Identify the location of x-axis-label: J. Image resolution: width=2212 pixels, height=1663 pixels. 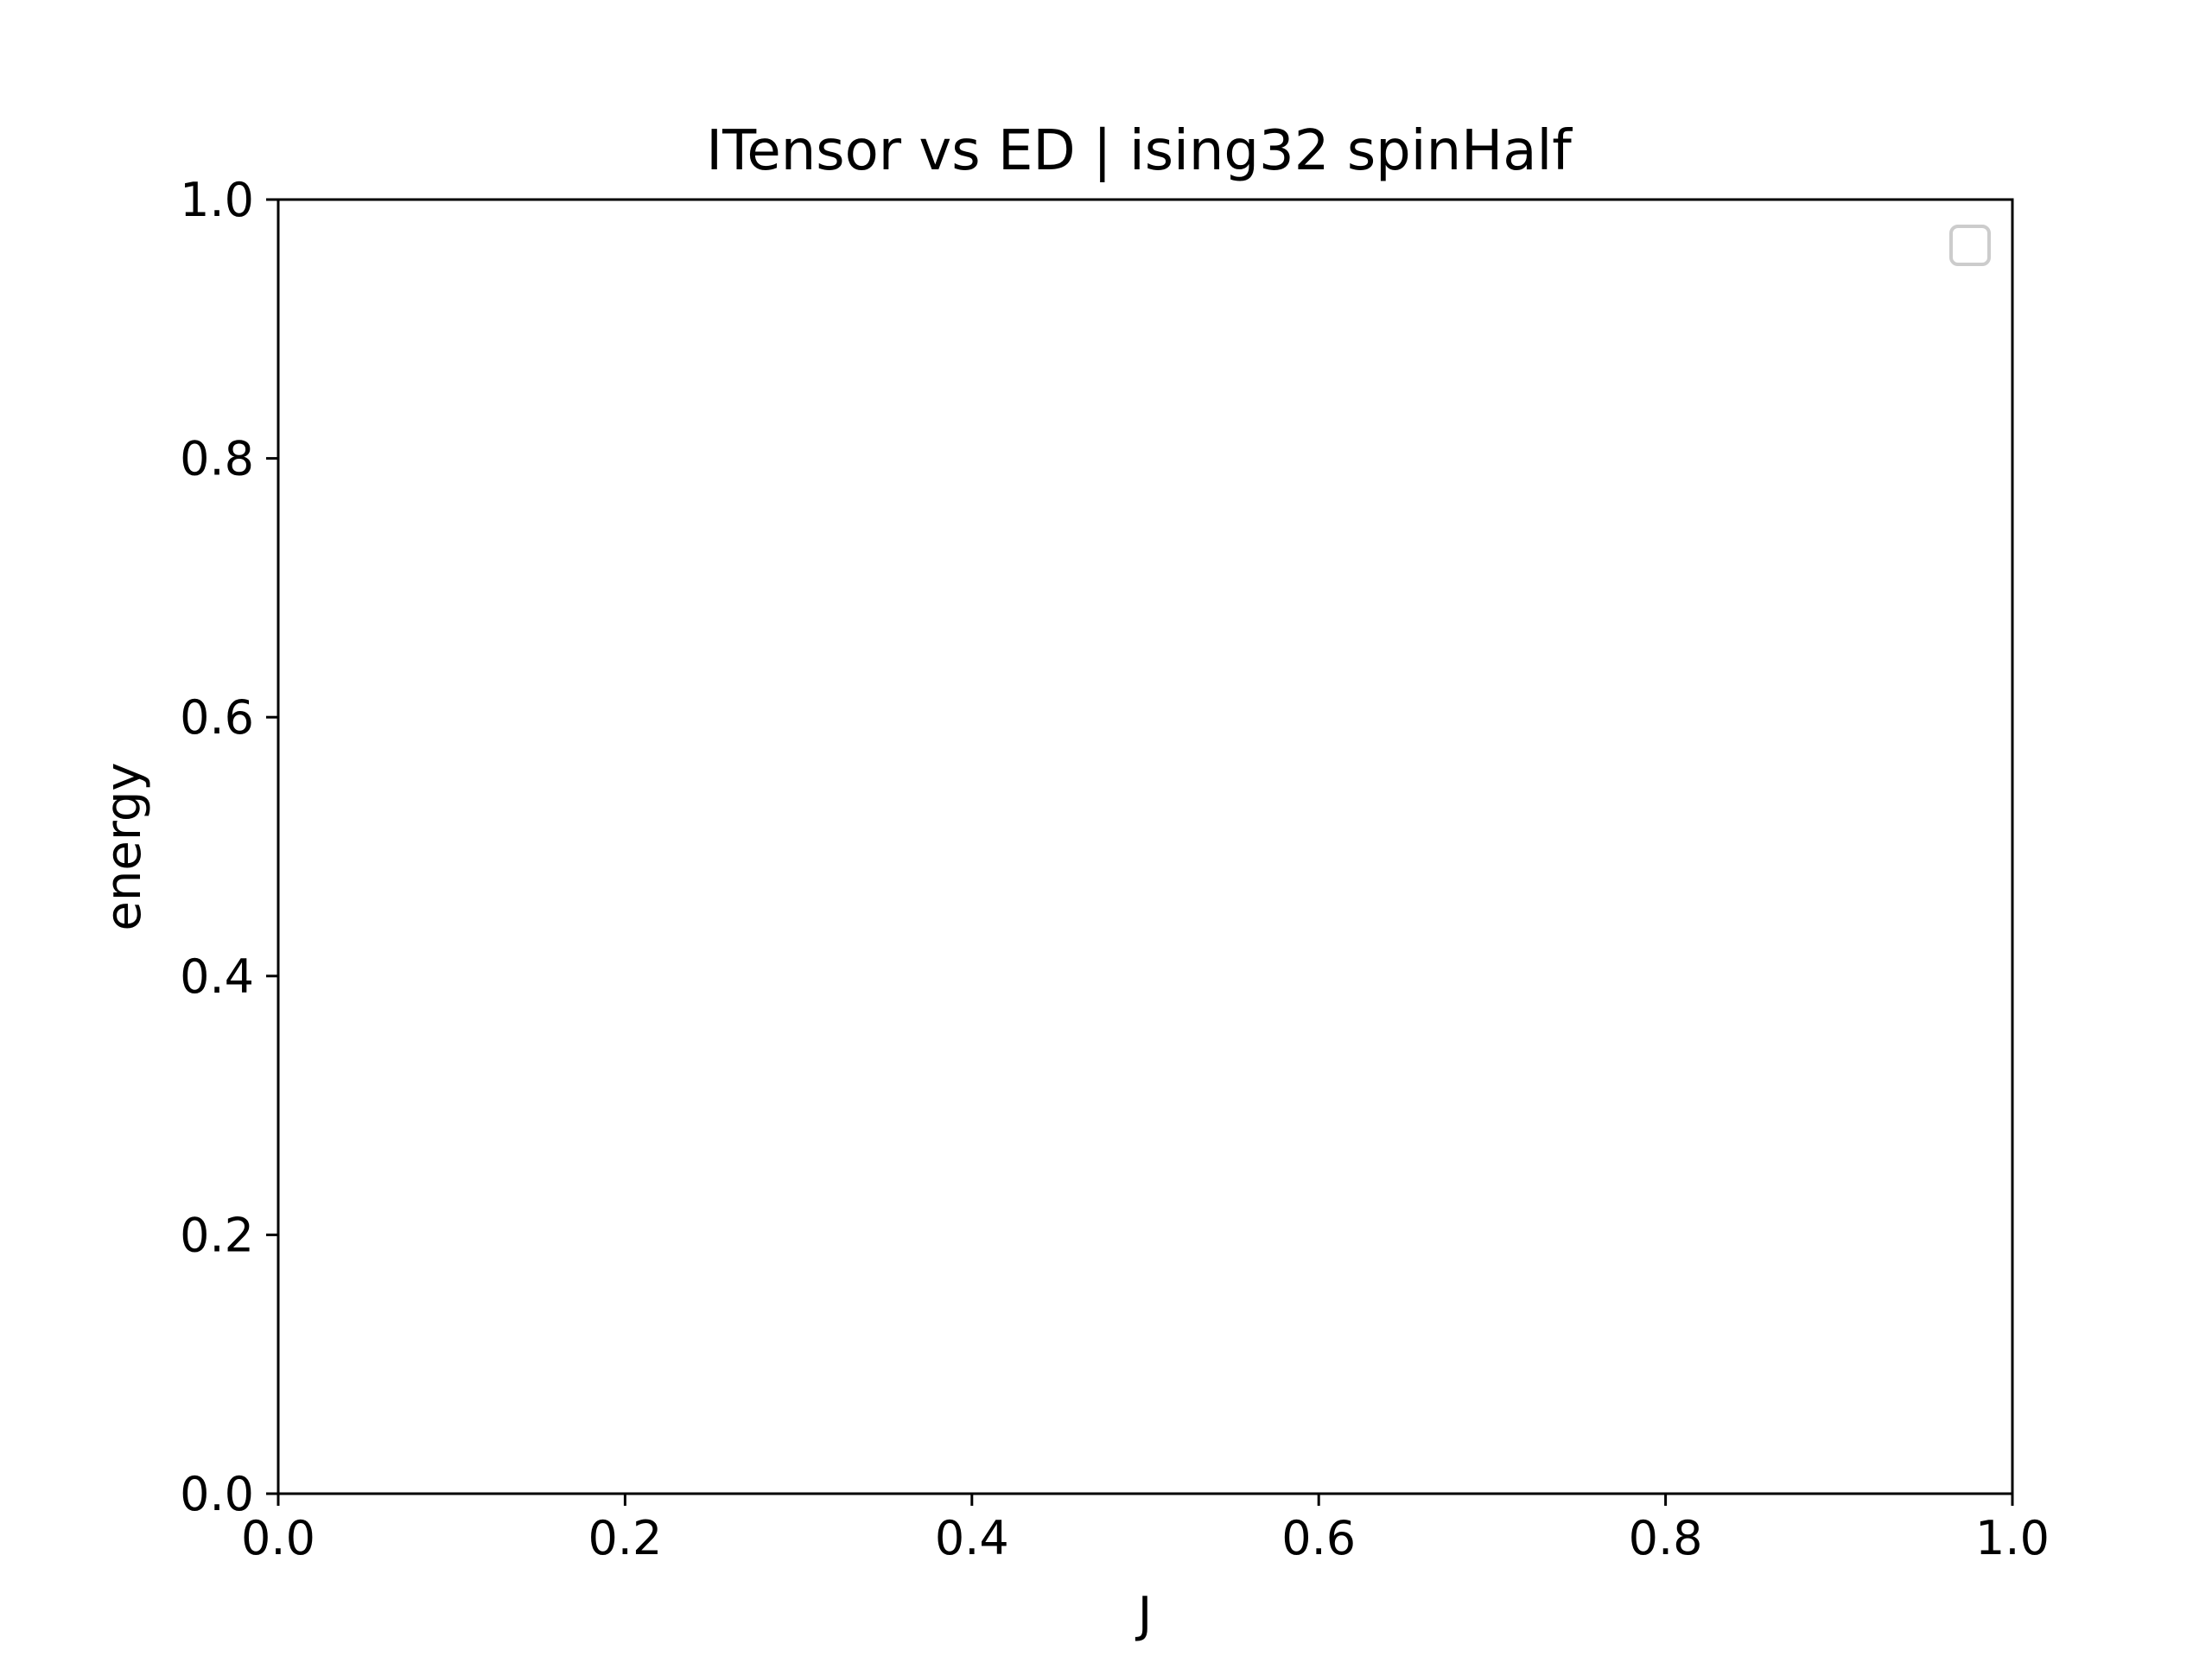
(1144, 1615).